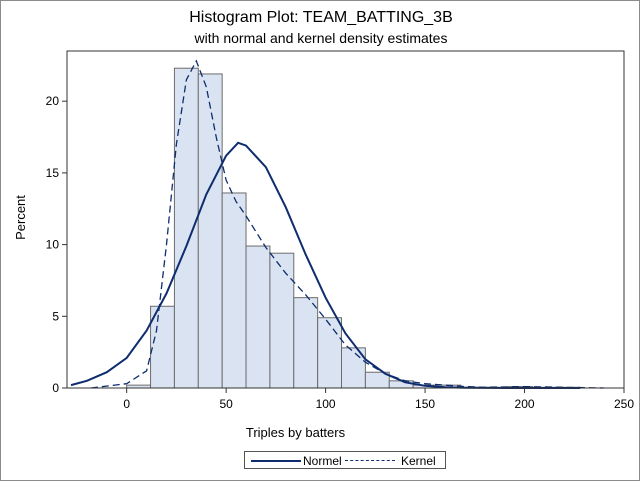 The height and width of the screenshot is (482, 640). I want to click on chart-subtitle: with normal and kernel density estimates, so click(321, 38).